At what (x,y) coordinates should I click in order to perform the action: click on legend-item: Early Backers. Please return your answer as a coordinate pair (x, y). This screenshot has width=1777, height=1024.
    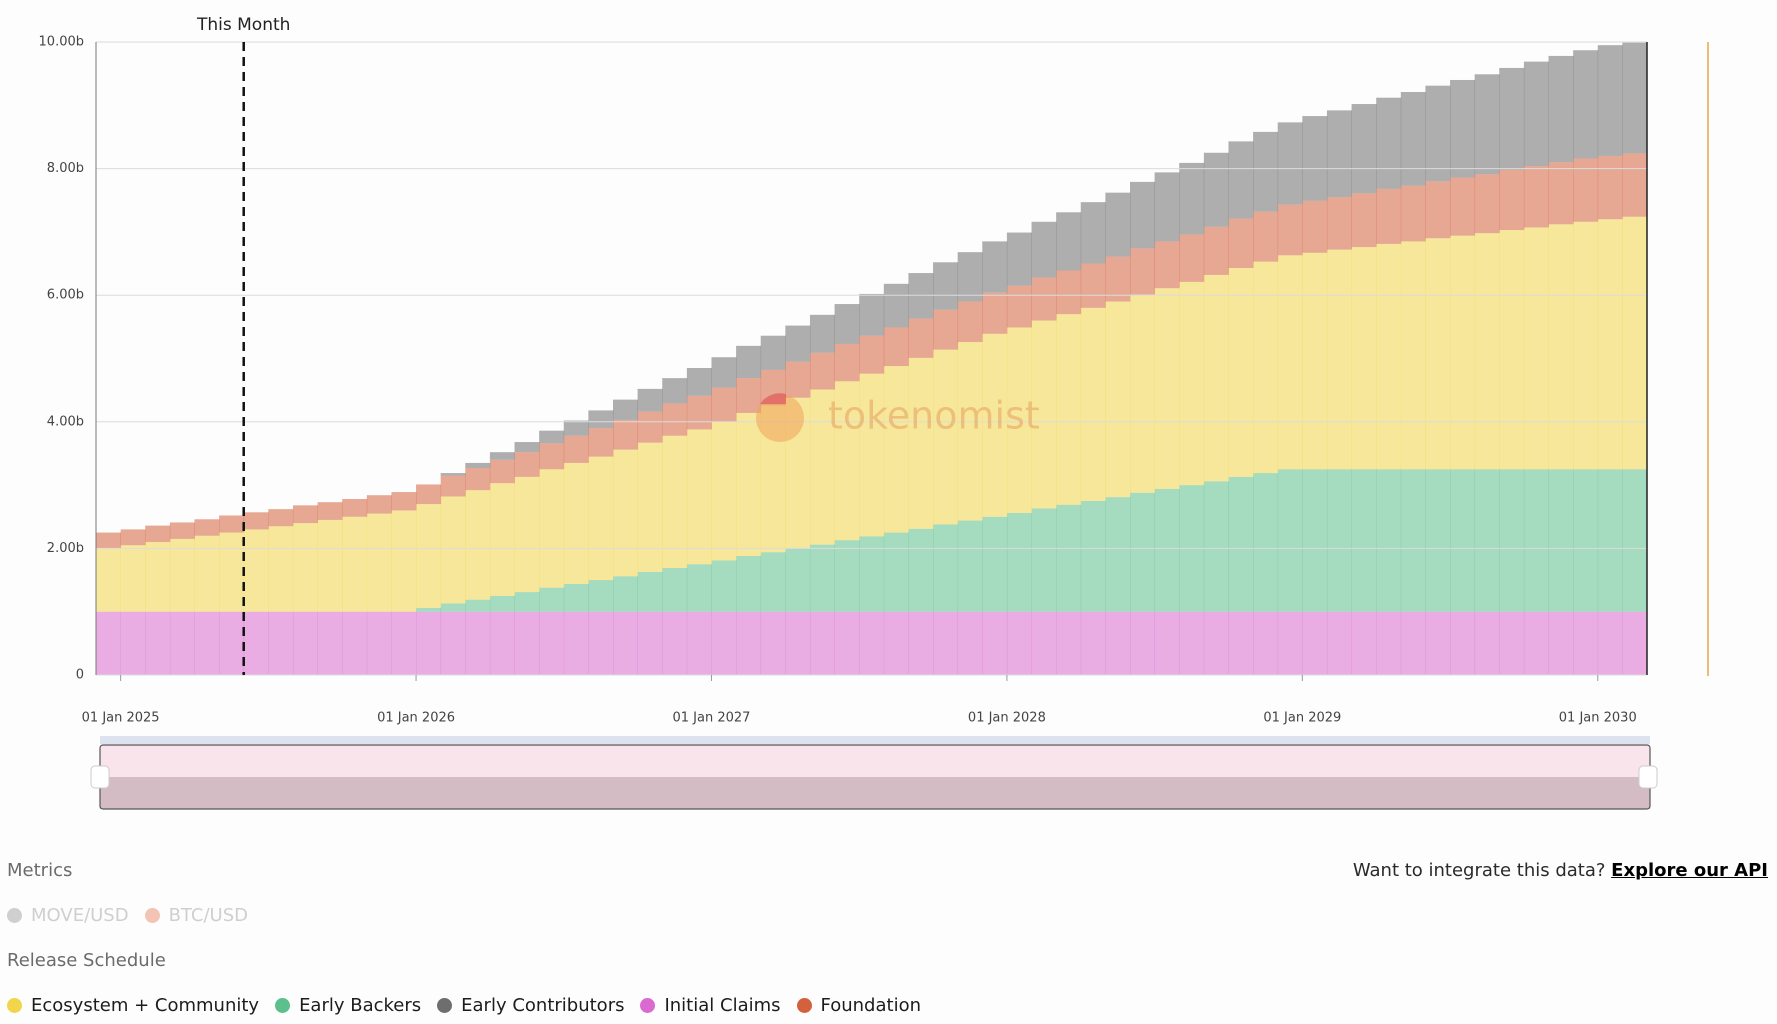
    Looking at the image, I should click on (348, 1005).